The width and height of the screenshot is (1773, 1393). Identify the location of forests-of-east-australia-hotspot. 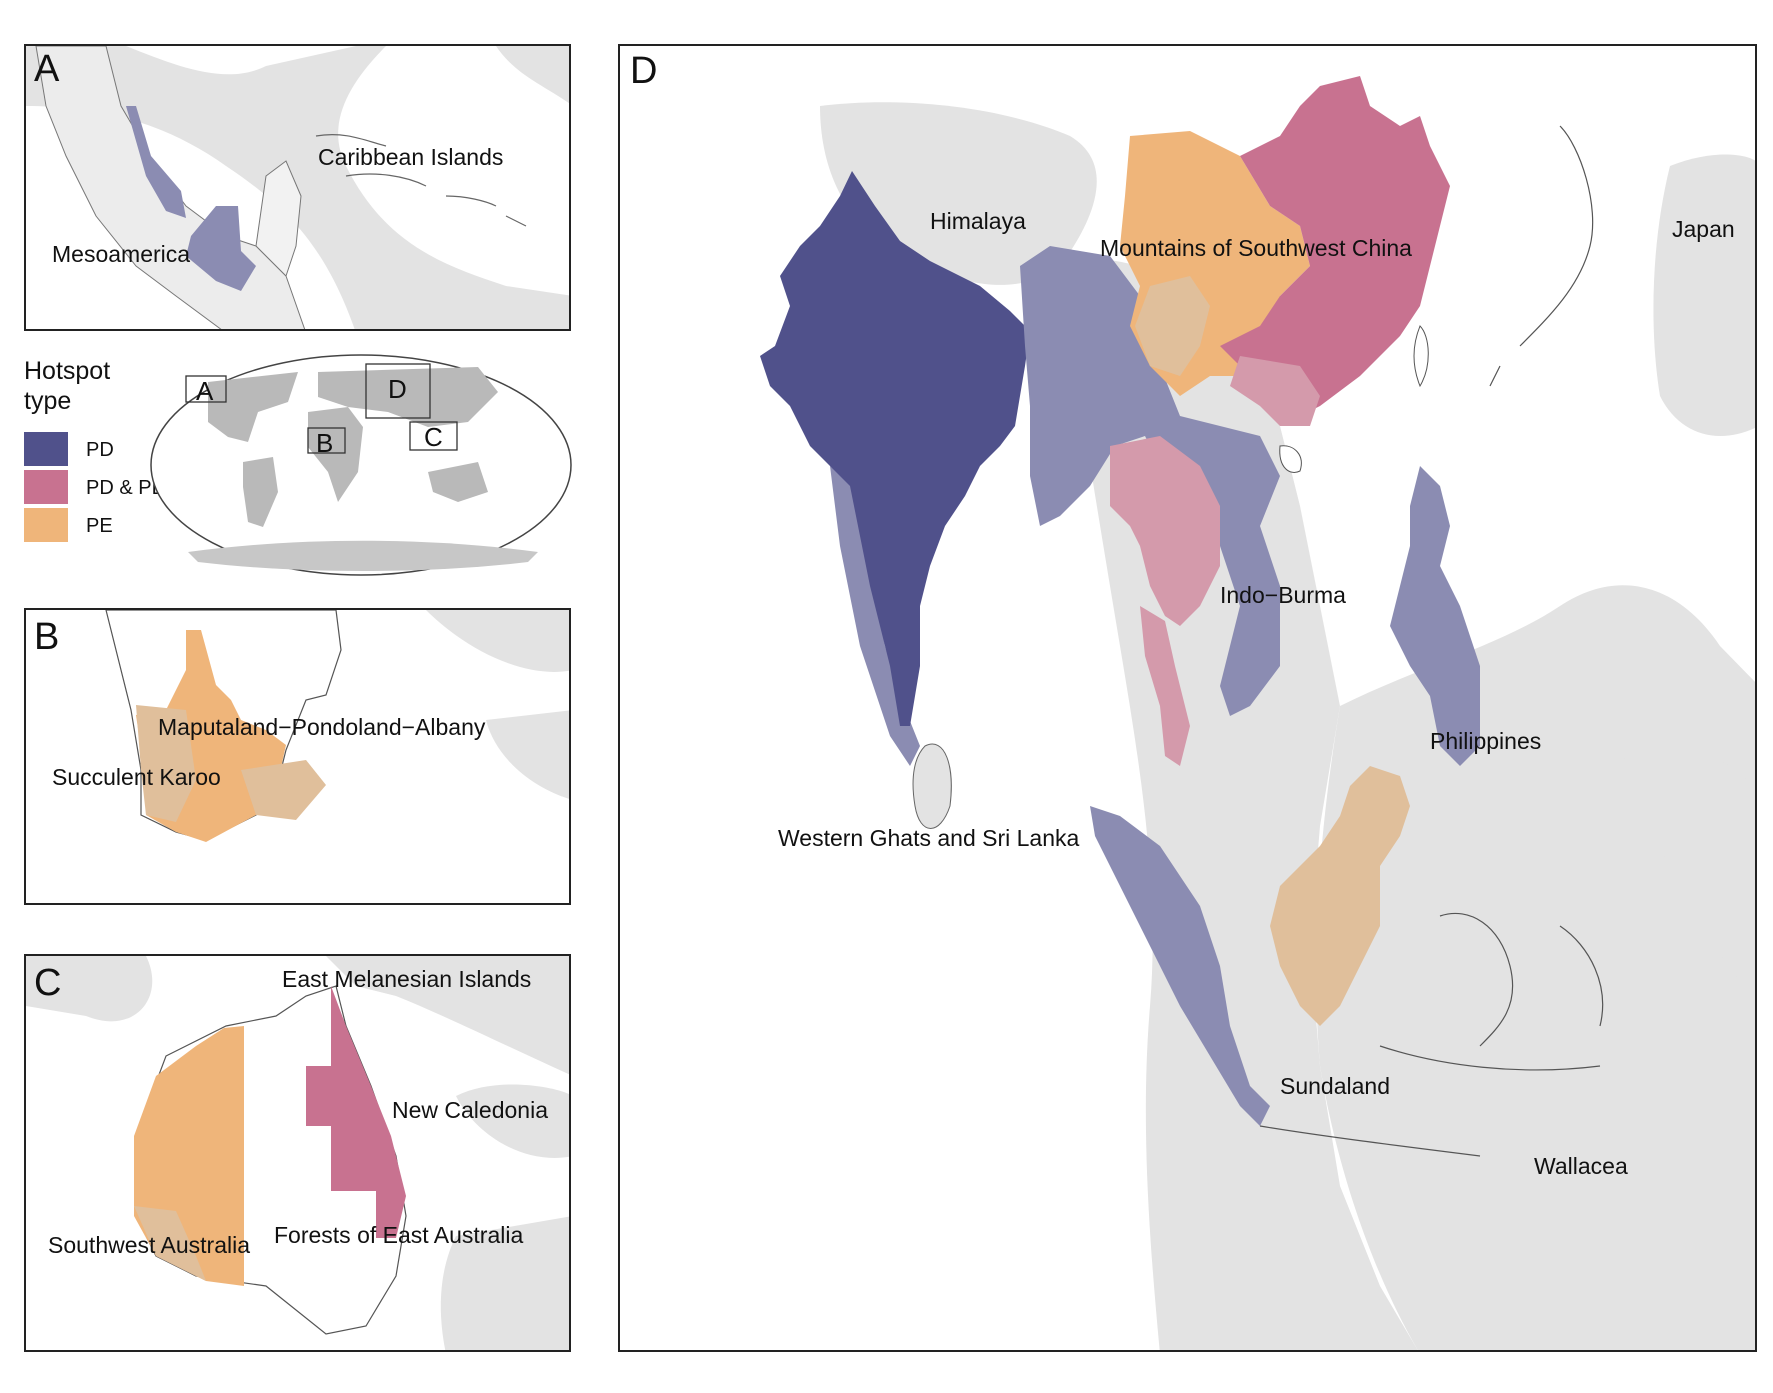
(356, 1112).